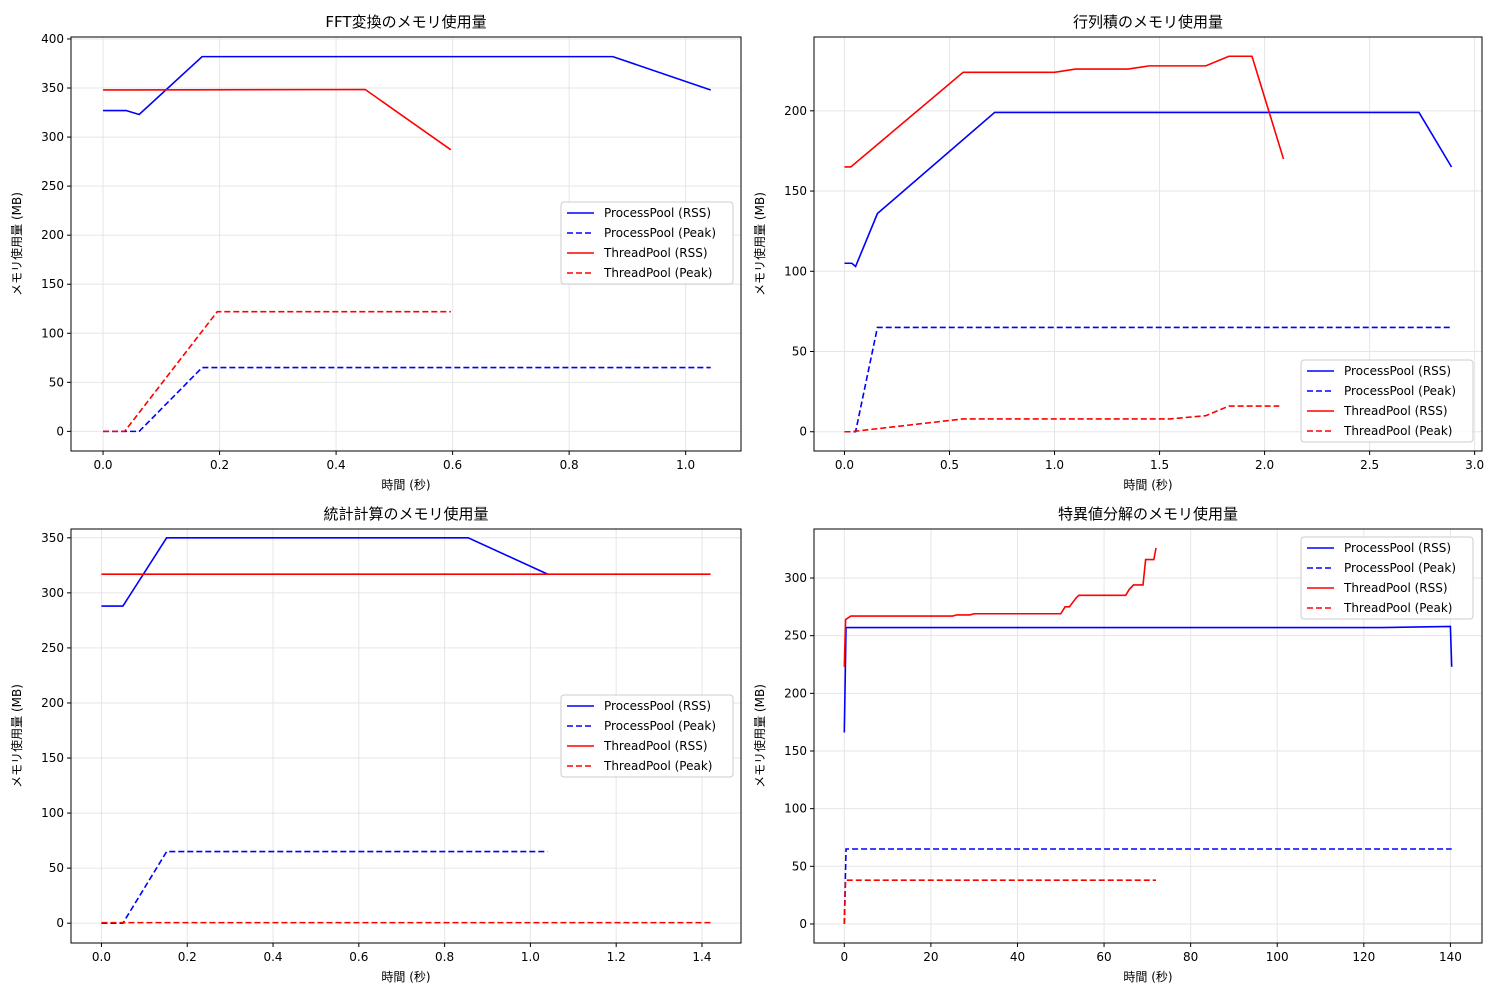  I want to click on x-tick-label: 40, so click(1017, 957).